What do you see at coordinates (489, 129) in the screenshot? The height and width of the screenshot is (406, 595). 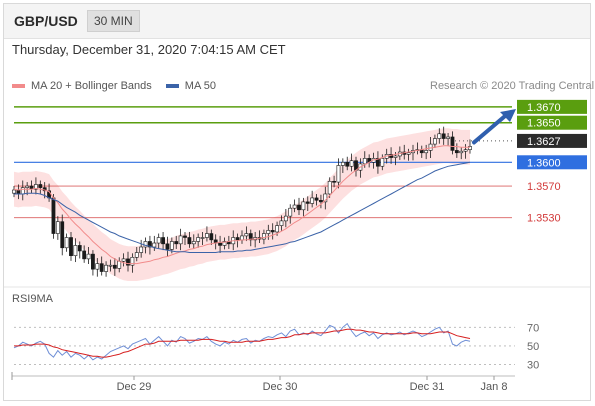 I see `forecast-arrow` at bounding box center [489, 129].